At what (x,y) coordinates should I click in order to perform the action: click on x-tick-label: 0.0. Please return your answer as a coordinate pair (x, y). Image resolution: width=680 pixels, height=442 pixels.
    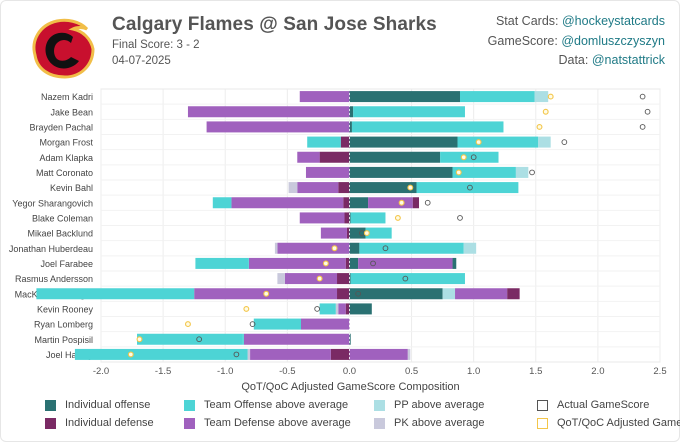
    Looking at the image, I should click on (349, 371).